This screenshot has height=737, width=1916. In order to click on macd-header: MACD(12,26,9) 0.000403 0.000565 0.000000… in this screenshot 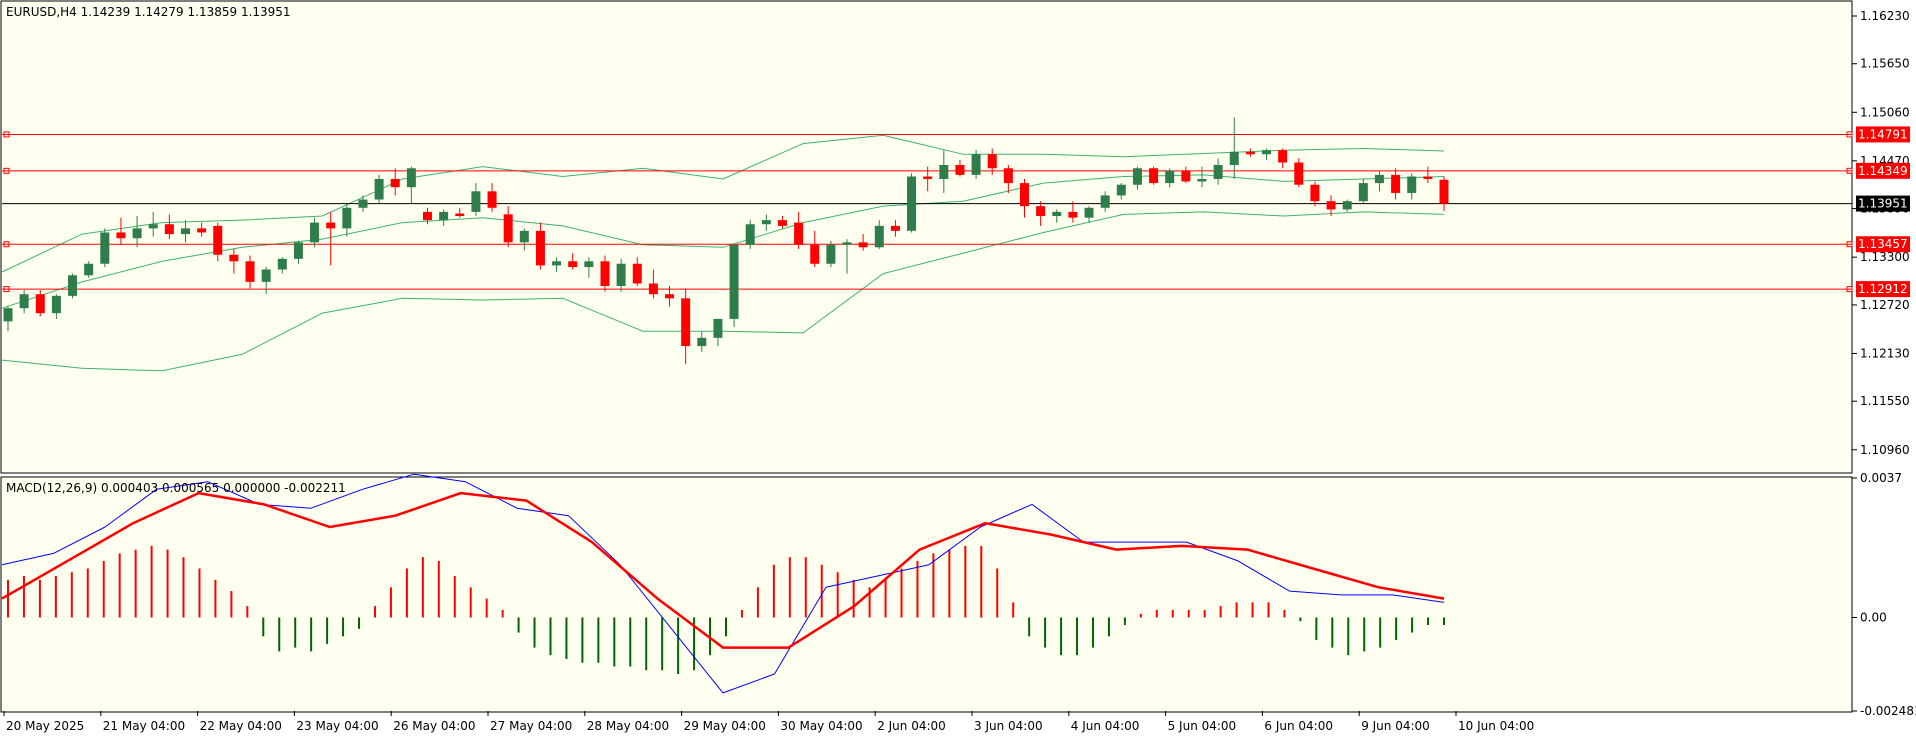, I will do `click(176, 488)`.